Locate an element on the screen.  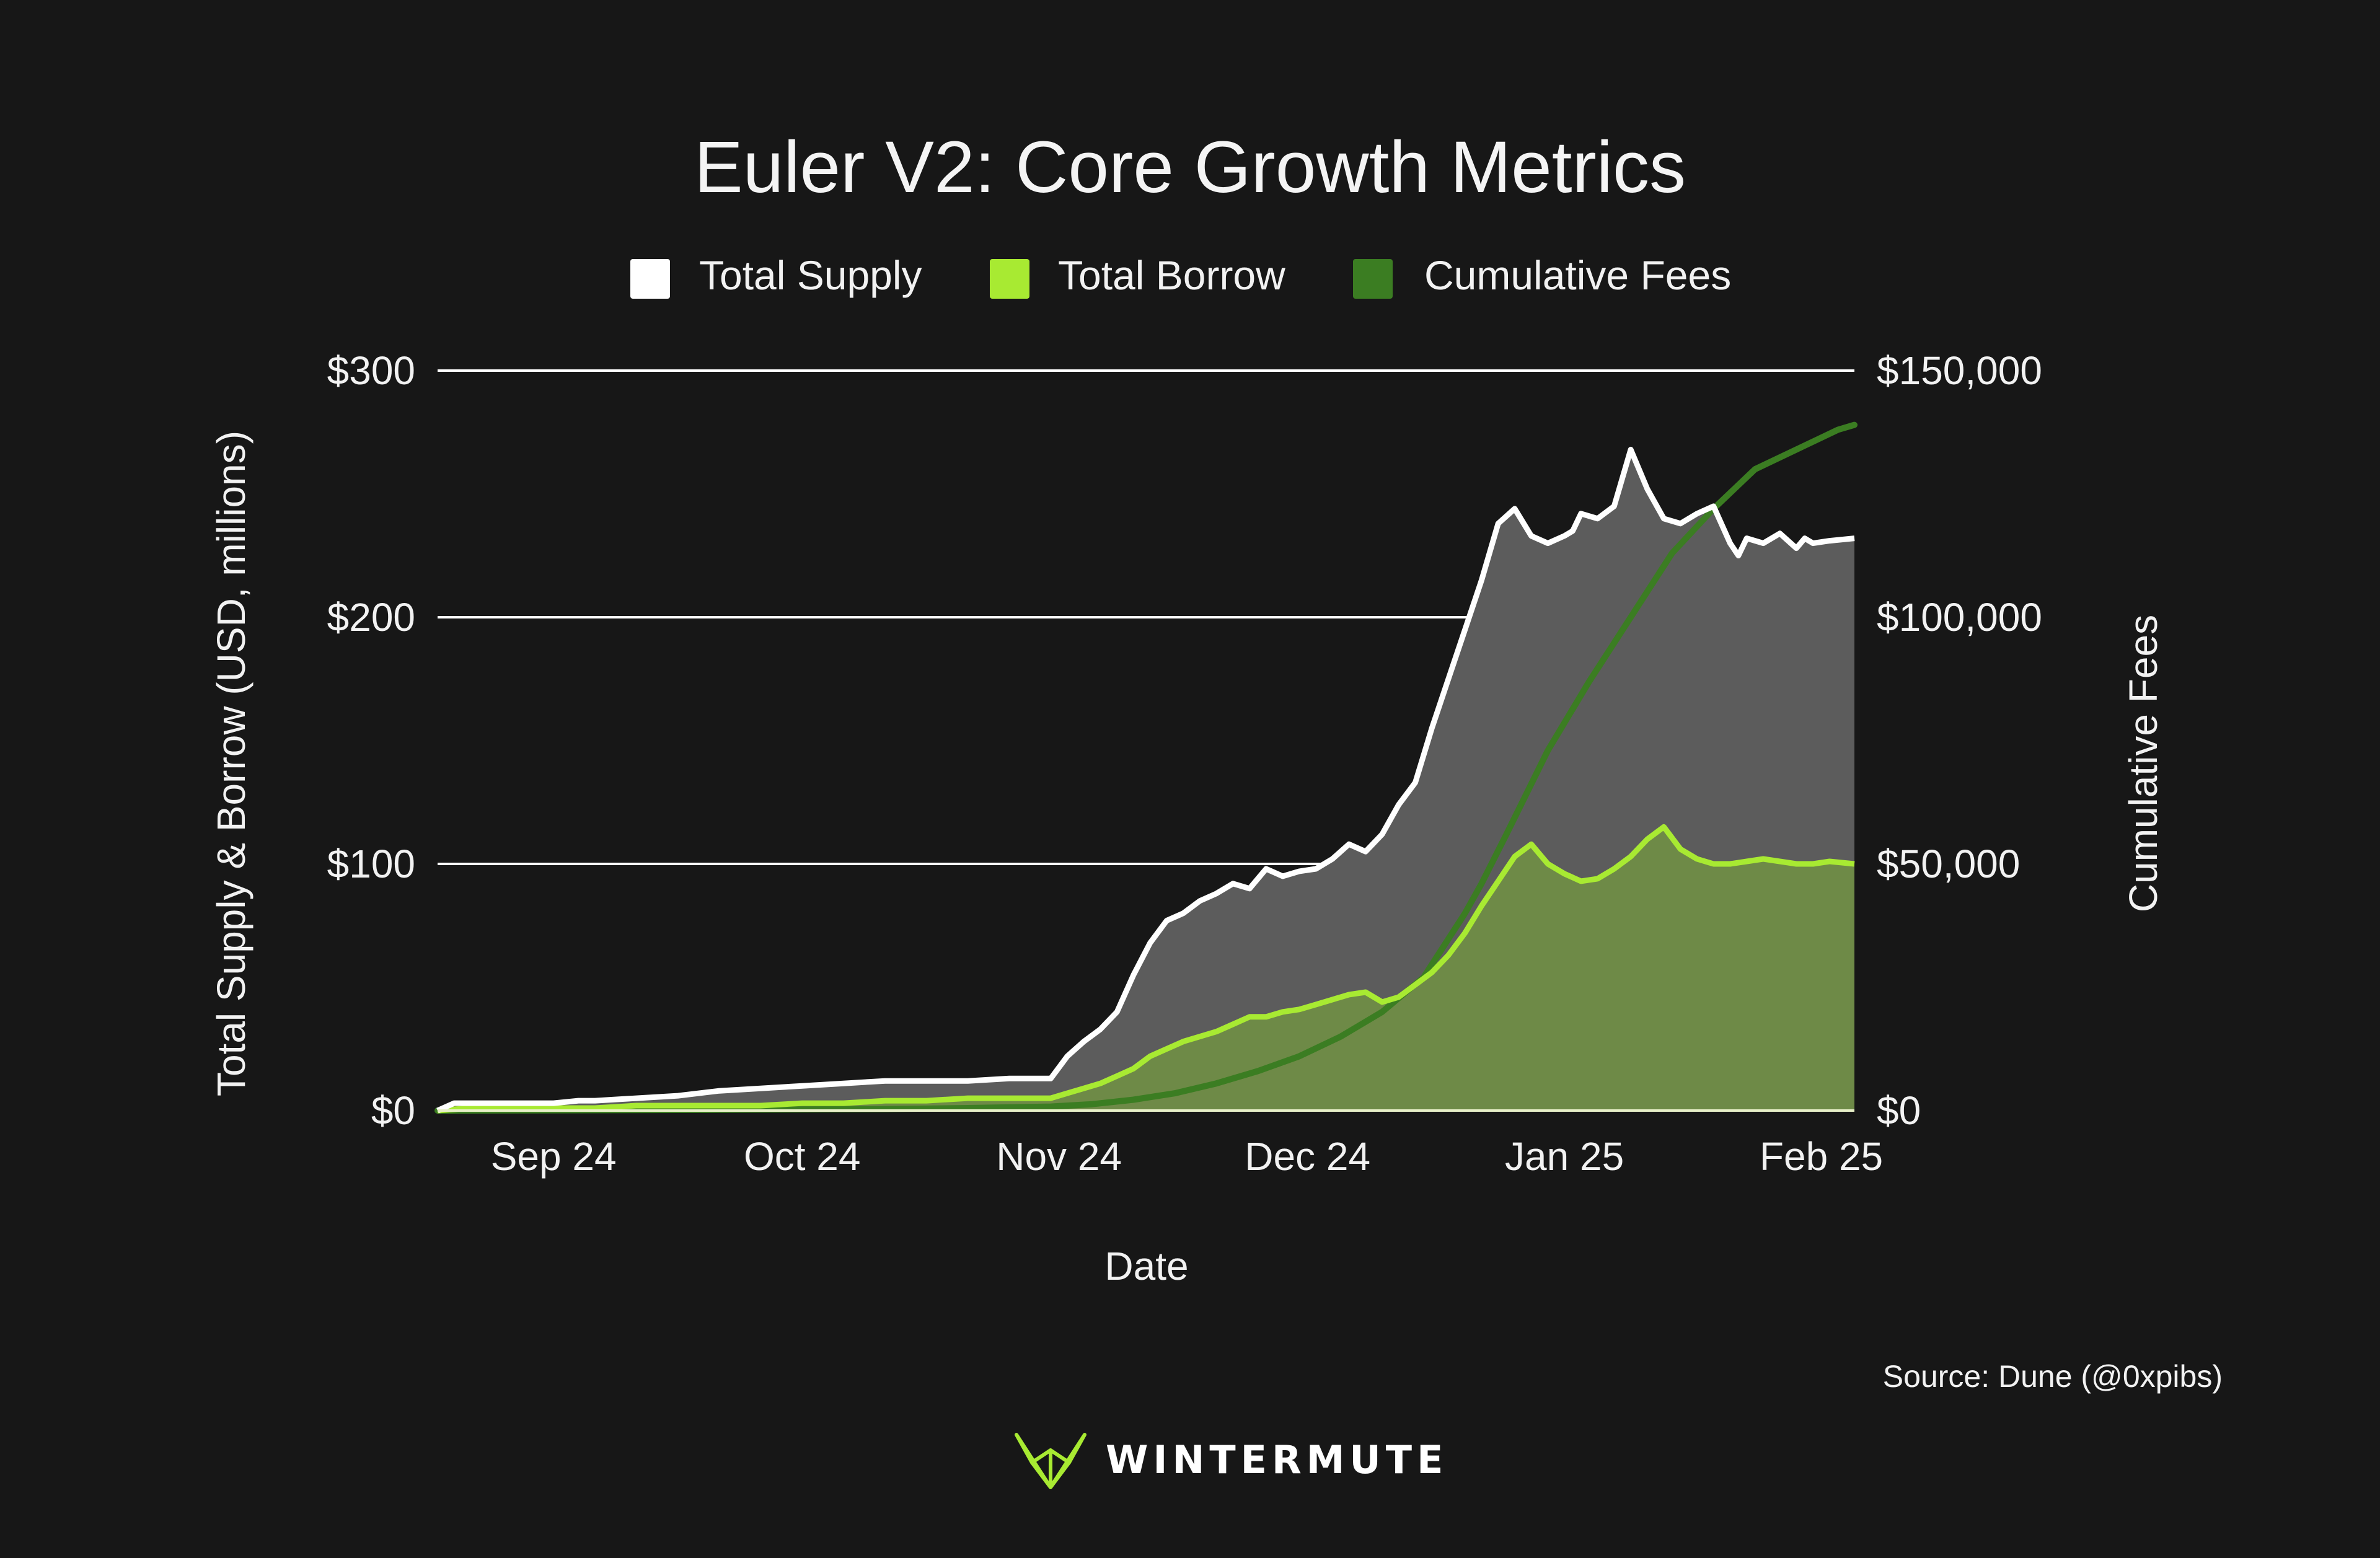
x-tick-label: Nov 24 is located at coordinates (1059, 1156).